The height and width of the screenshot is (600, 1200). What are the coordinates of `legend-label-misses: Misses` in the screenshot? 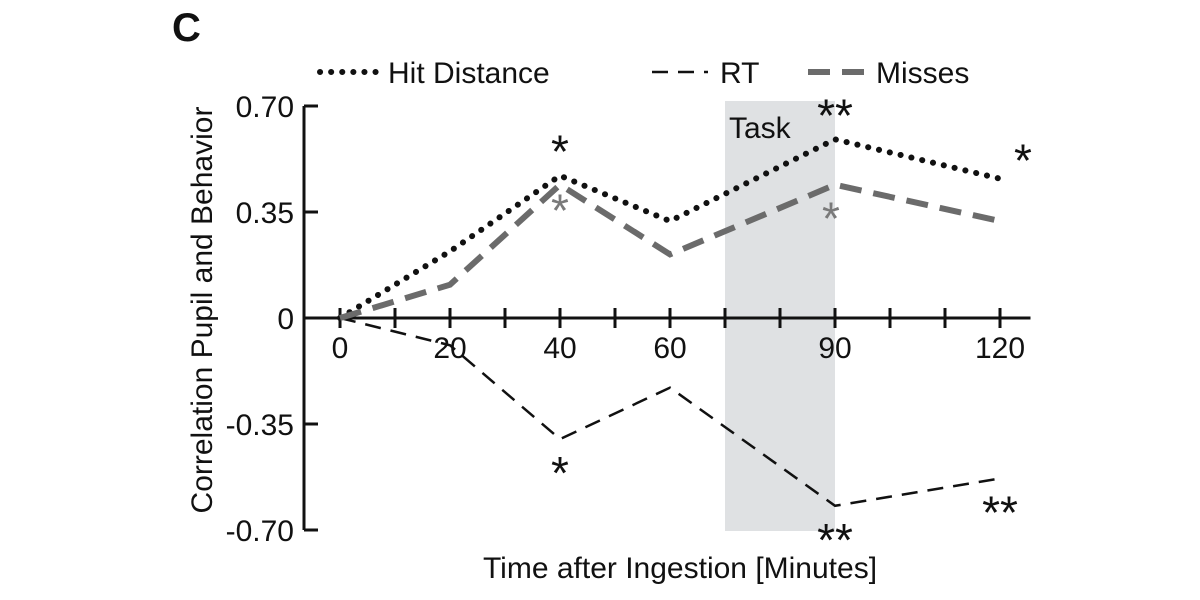 It's located at (922, 73).